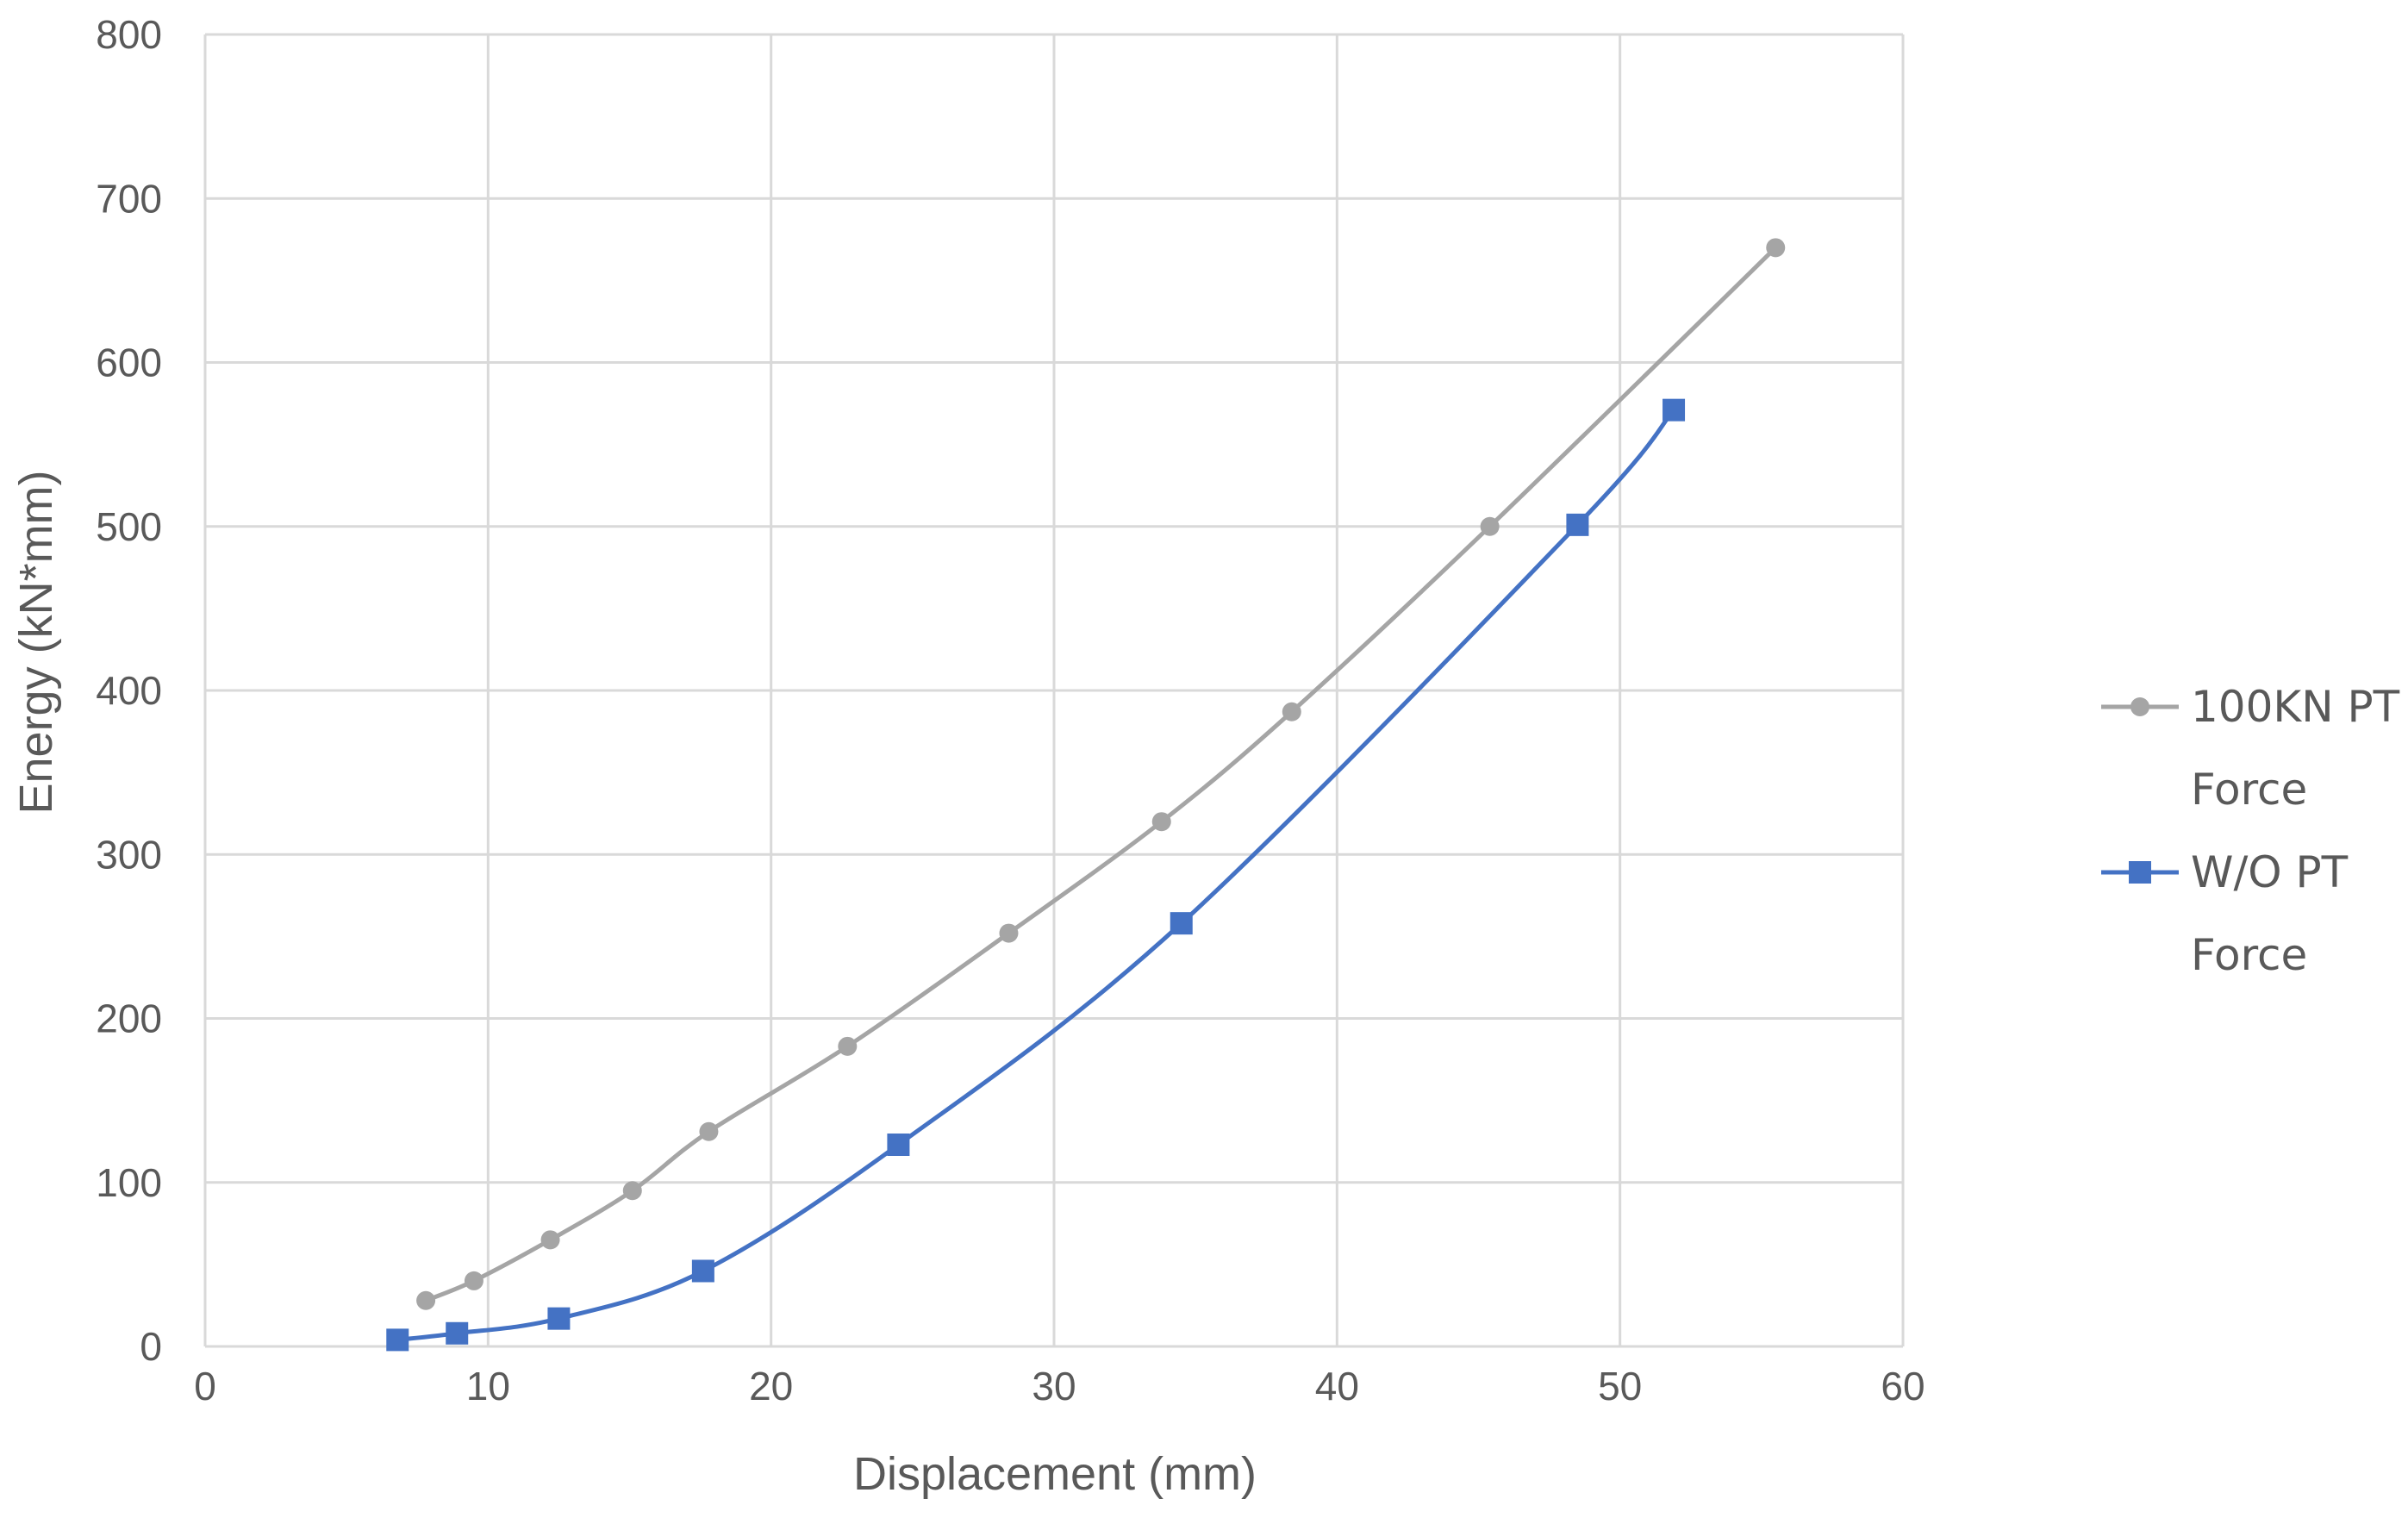  What do you see at coordinates (2250, 831) in the screenshot?
I see `legend: 100KN PT Force W/O PT Force` at bounding box center [2250, 831].